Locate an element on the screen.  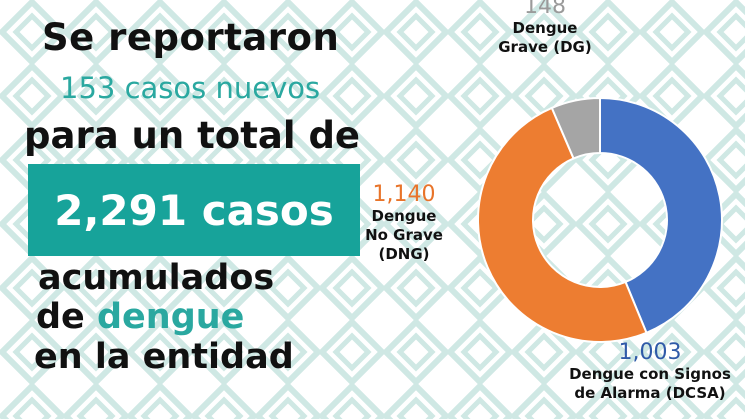
total-cases-text: 2,291 casos is located at coordinates (194, 210).